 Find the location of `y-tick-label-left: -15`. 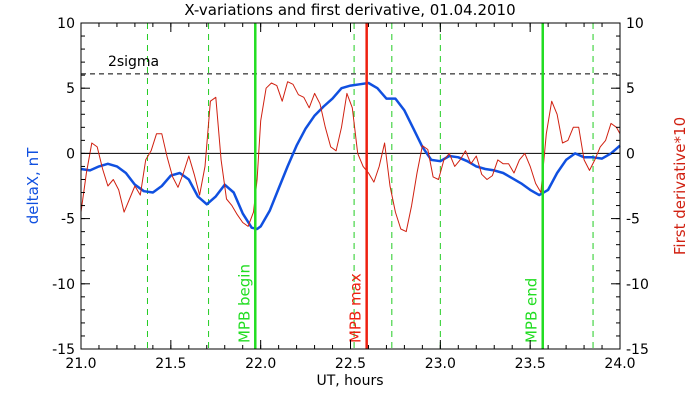

y-tick-label-left: -15 is located at coordinates (63, 350).